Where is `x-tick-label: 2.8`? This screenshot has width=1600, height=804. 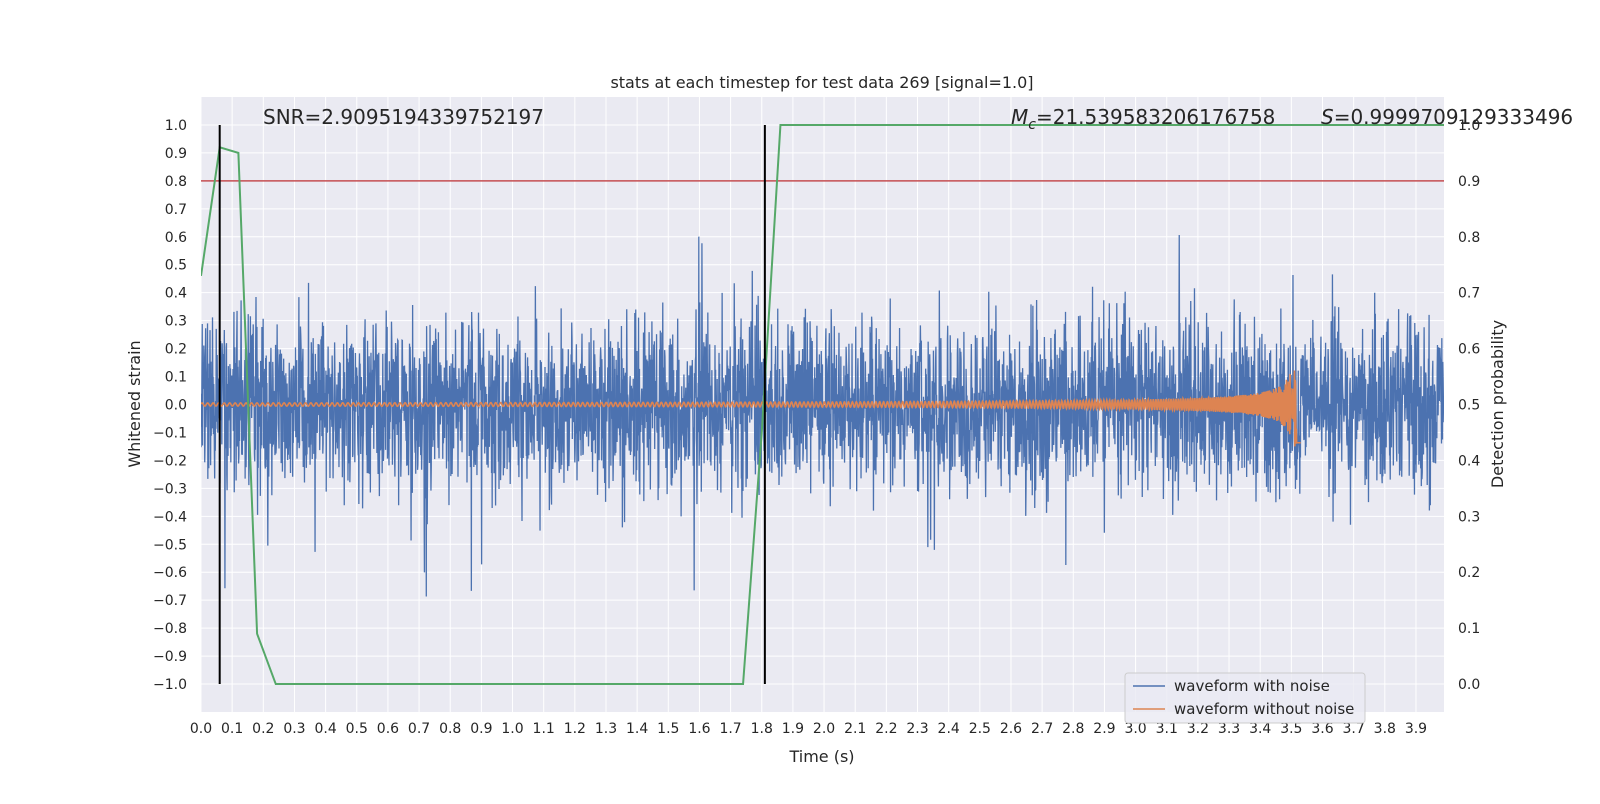 x-tick-label: 2.8 is located at coordinates (1073, 729).